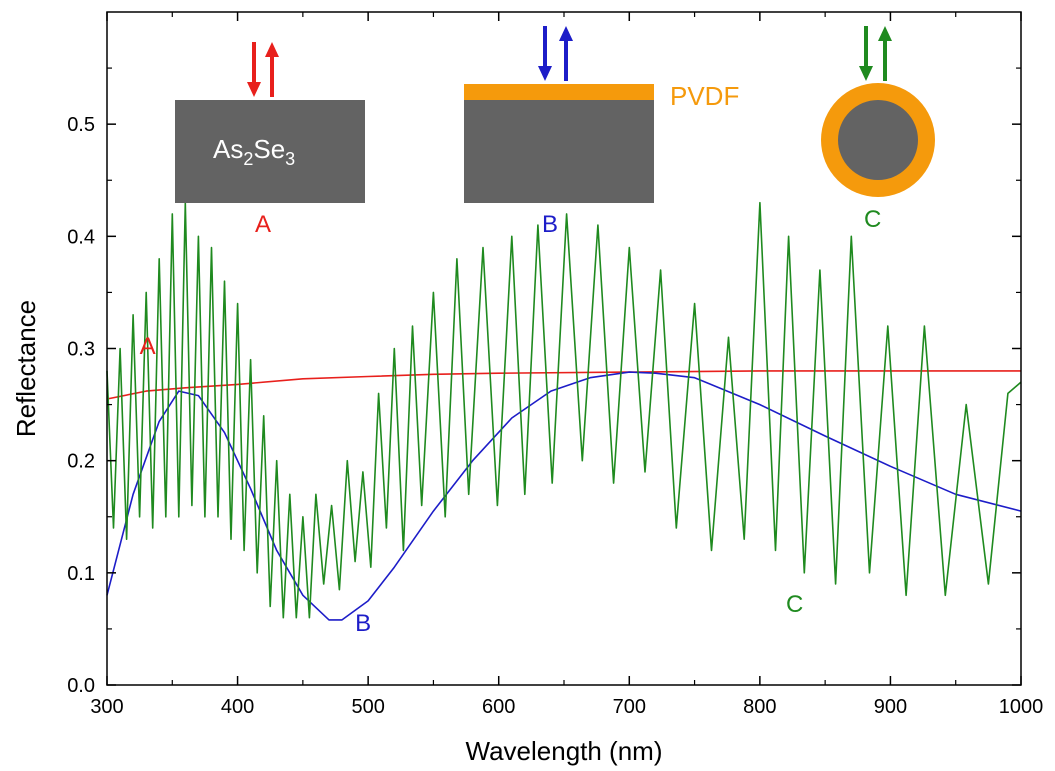 This screenshot has height=771, width=1055. Describe the element at coordinates (81, 686) in the screenshot. I see `y-tick-label: 0.0` at that location.